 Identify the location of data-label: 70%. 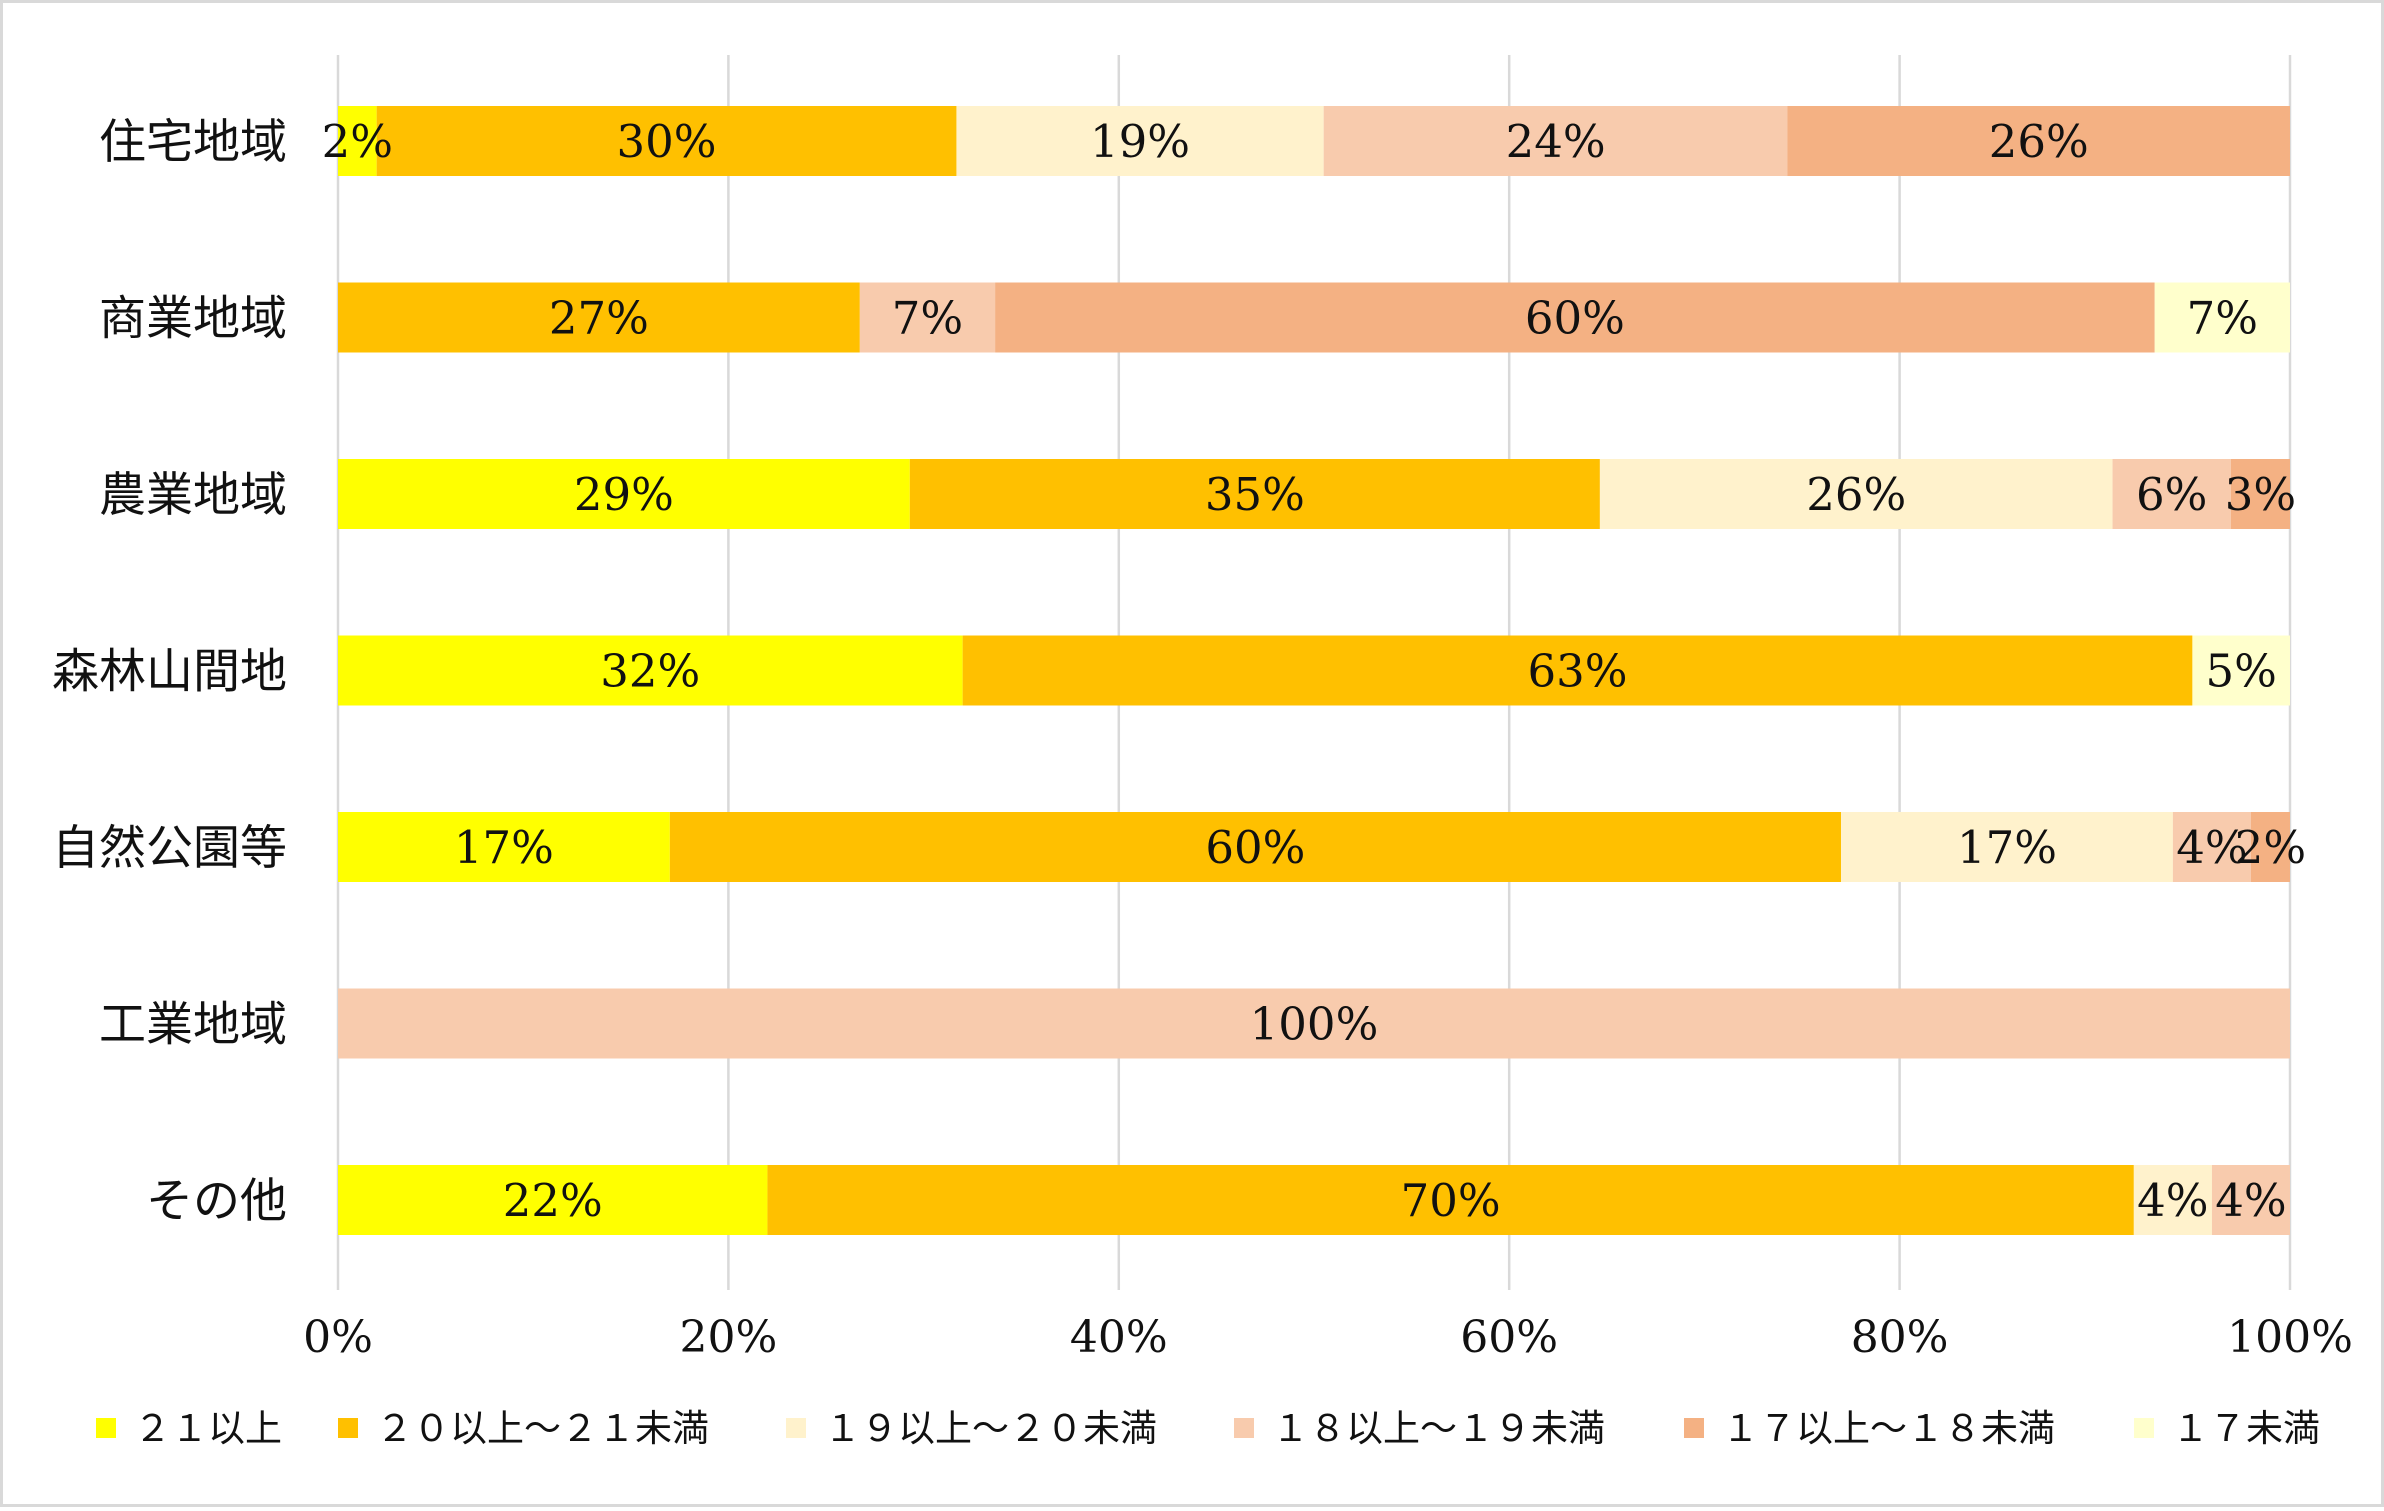
(1451, 1200).